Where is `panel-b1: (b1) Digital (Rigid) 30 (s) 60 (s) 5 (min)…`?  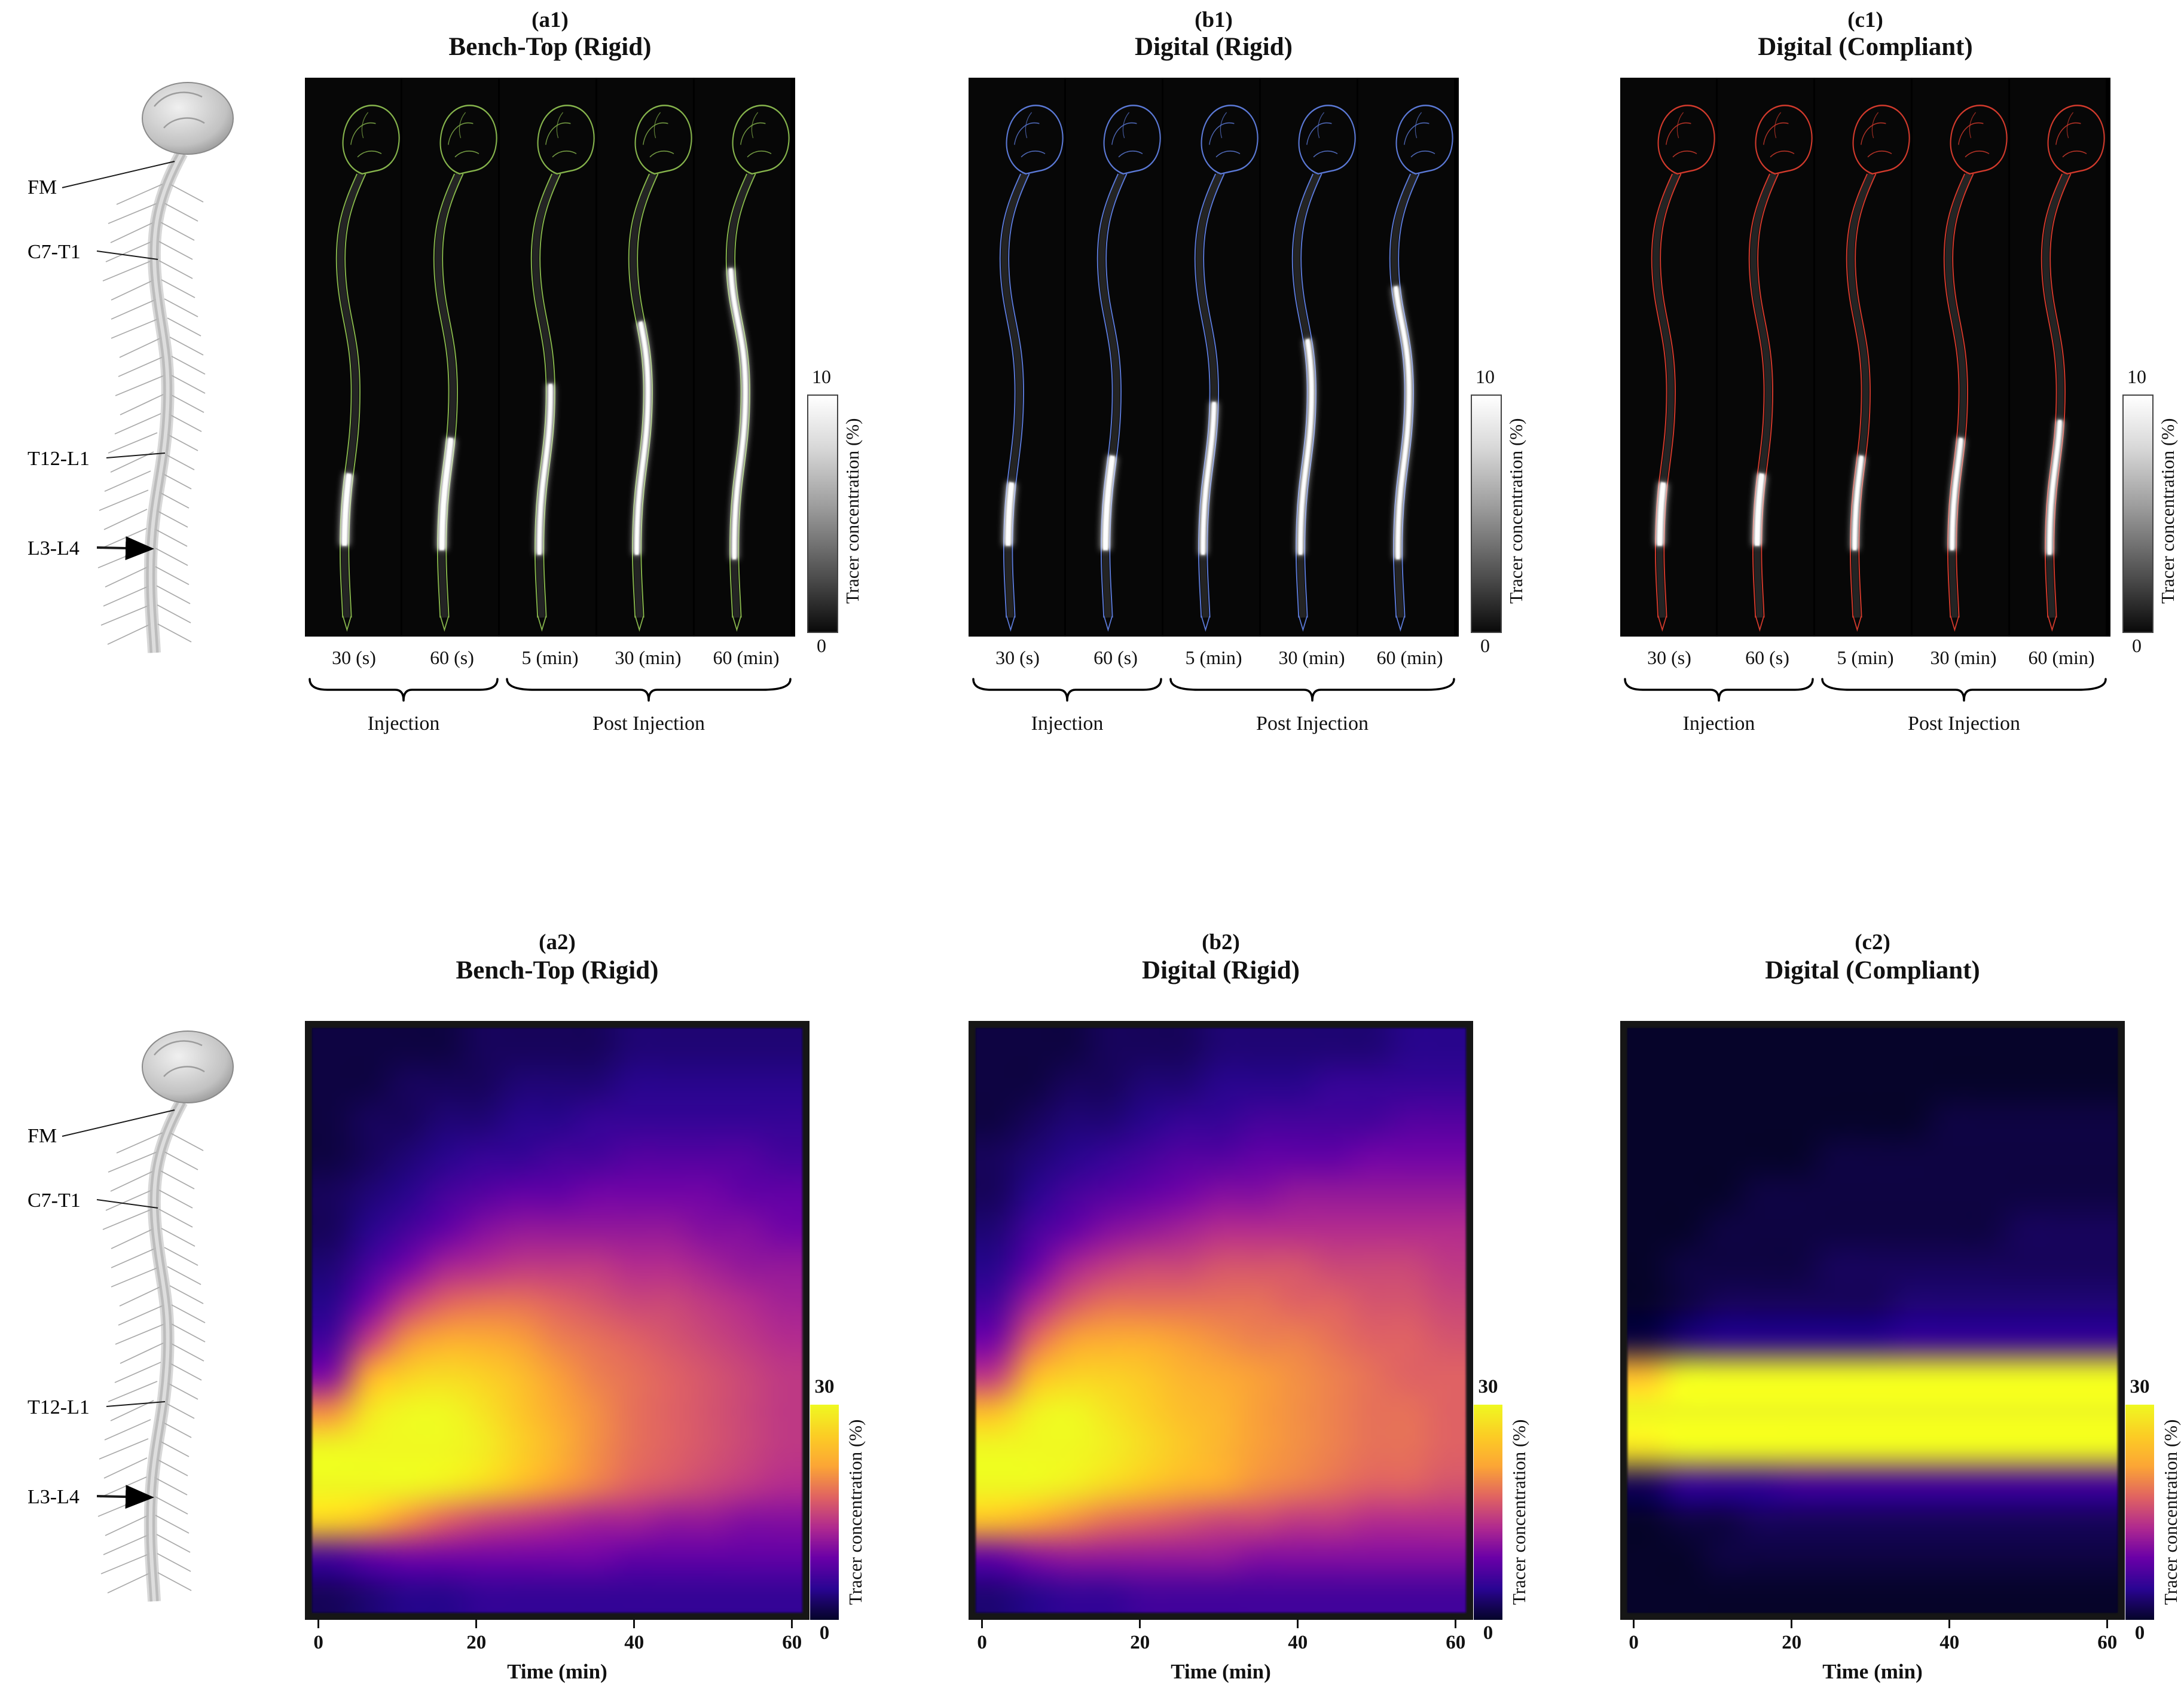
panel-b1: (b1) Digital (Rigid) 30 (s) 60 (s) 5 (min)… is located at coordinates (1291, 376).